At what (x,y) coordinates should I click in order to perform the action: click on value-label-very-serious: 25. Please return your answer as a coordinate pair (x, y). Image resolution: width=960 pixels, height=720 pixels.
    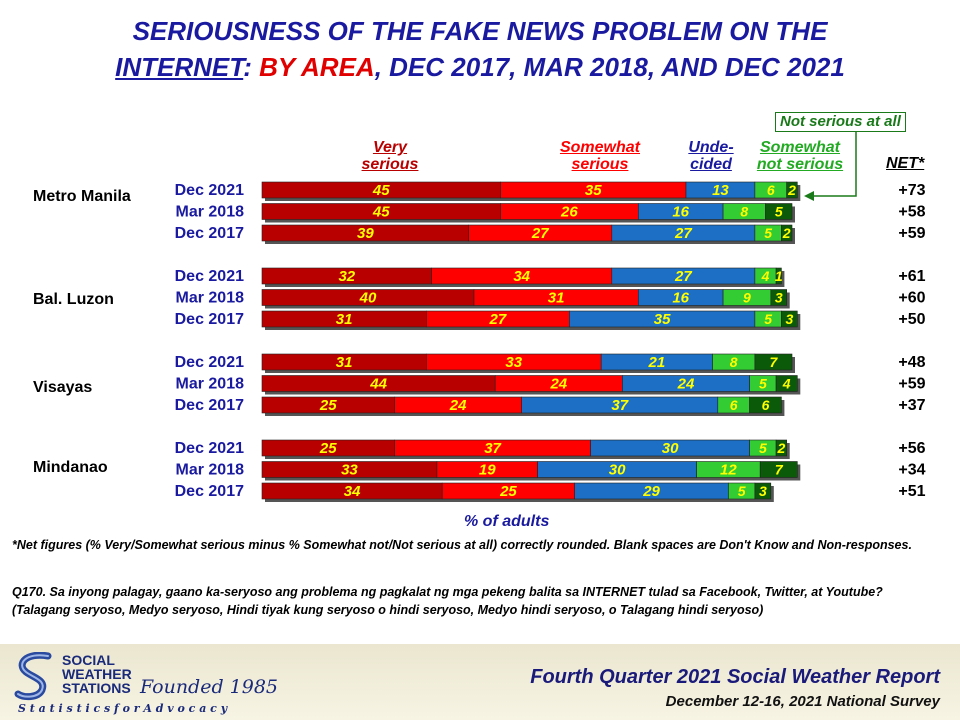
    Looking at the image, I should click on (328, 405).